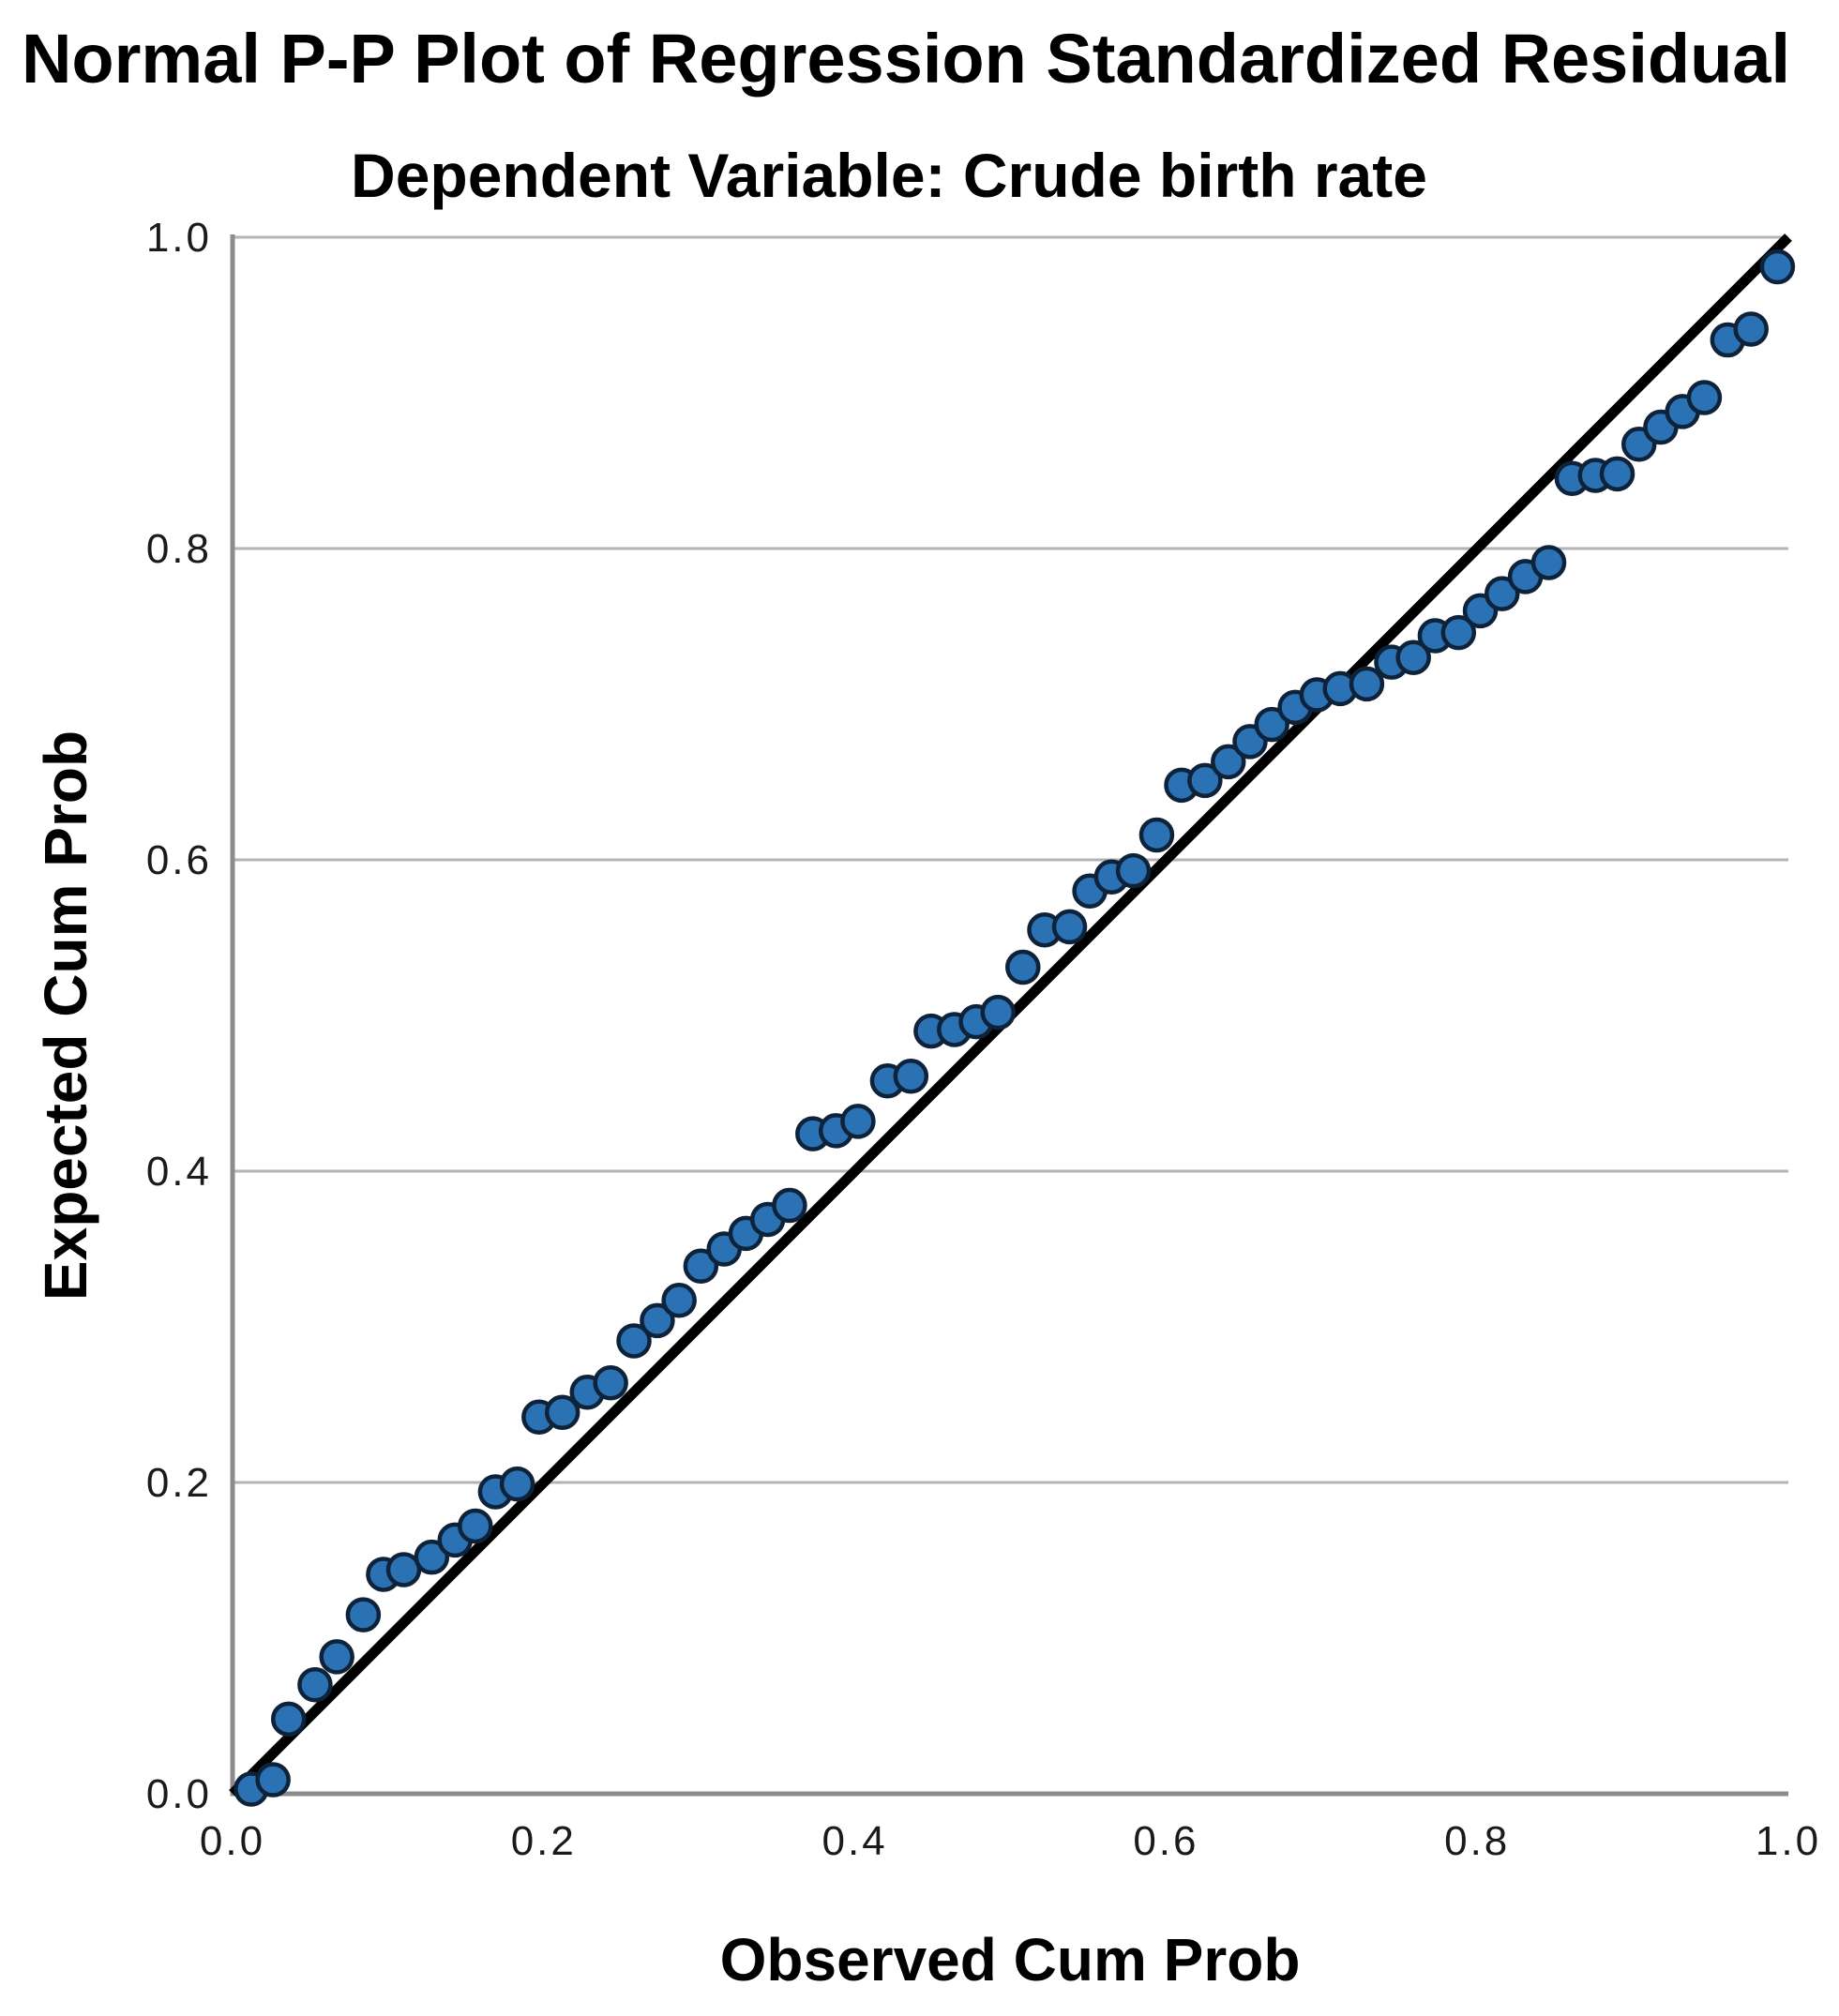  What do you see at coordinates (1011, 1841) in the screenshot?
I see `x-tick-labels: 0.0 0.2 0.4 0.6 0.8 1.0` at bounding box center [1011, 1841].